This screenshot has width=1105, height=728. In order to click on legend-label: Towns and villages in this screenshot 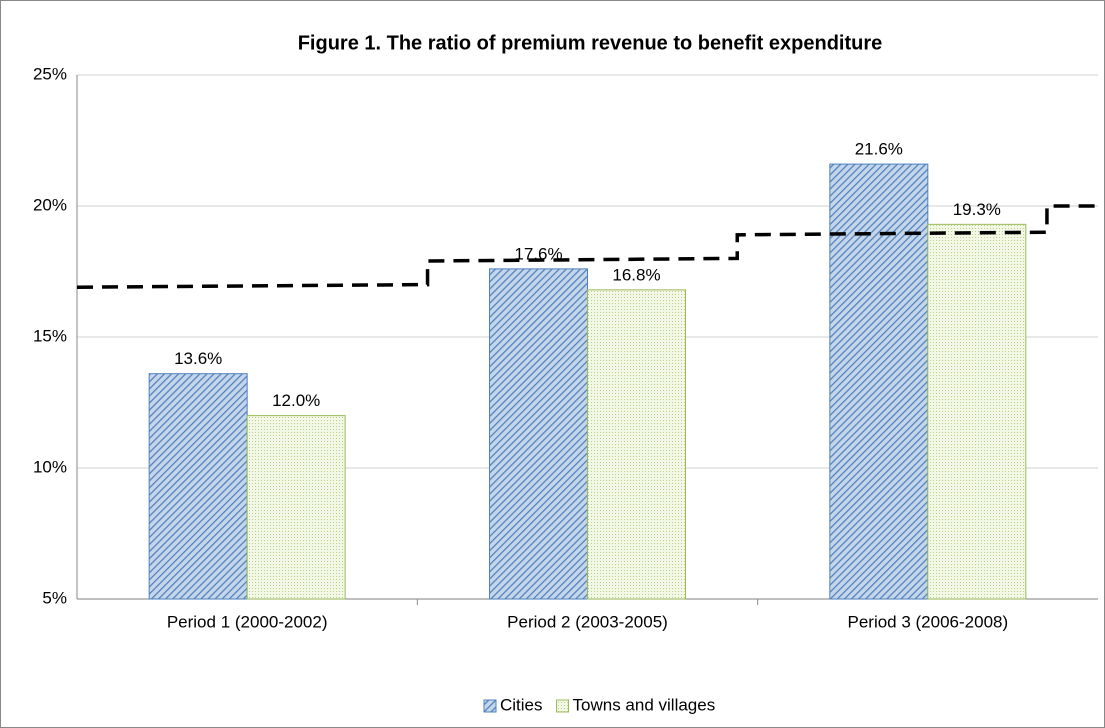, I will do `click(644, 704)`.